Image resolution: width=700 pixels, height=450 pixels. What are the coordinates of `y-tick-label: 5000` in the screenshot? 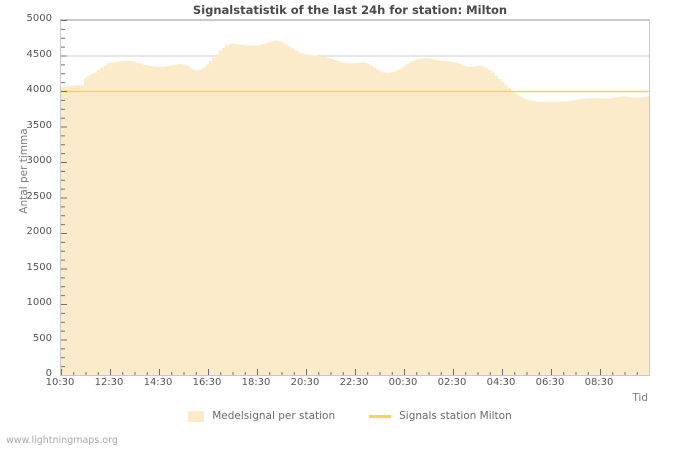 It's located at (39, 18).